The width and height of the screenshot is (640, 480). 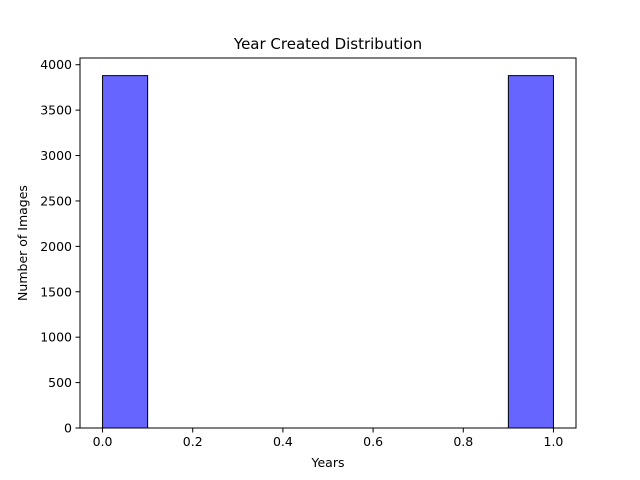 What do you see at coordinates (56, 155) in the screenshot?
I see `y-tick-label: 3000` at bounding box center [56, 155].